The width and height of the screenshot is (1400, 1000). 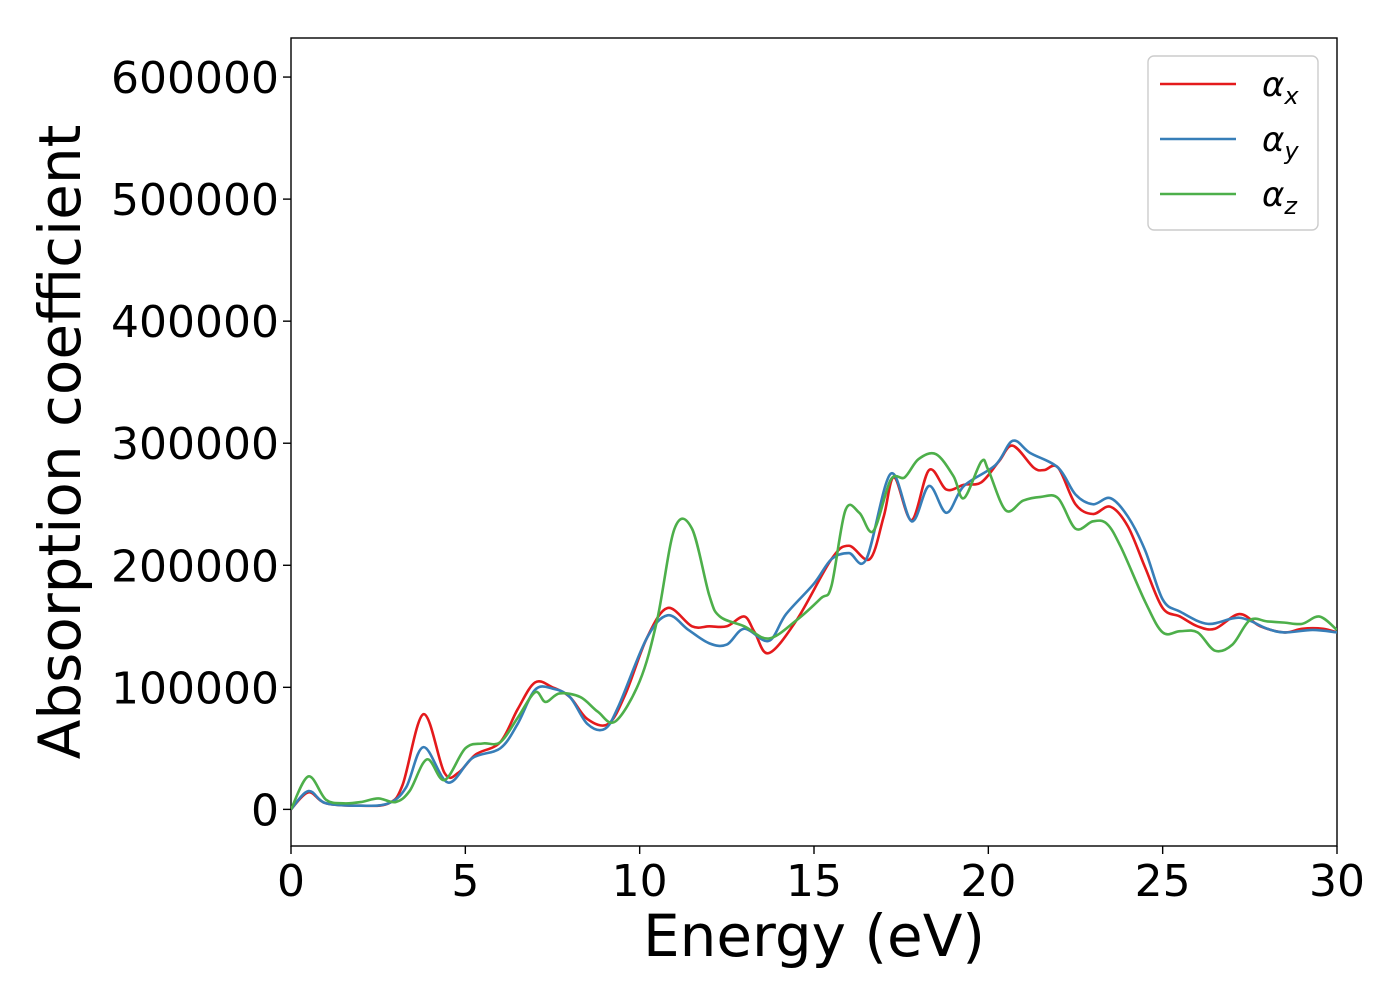 What do you see at coordinates (195, 200) in the screenshot?
I see `y-tick-label: 500000` at bounding box center [195, 200].